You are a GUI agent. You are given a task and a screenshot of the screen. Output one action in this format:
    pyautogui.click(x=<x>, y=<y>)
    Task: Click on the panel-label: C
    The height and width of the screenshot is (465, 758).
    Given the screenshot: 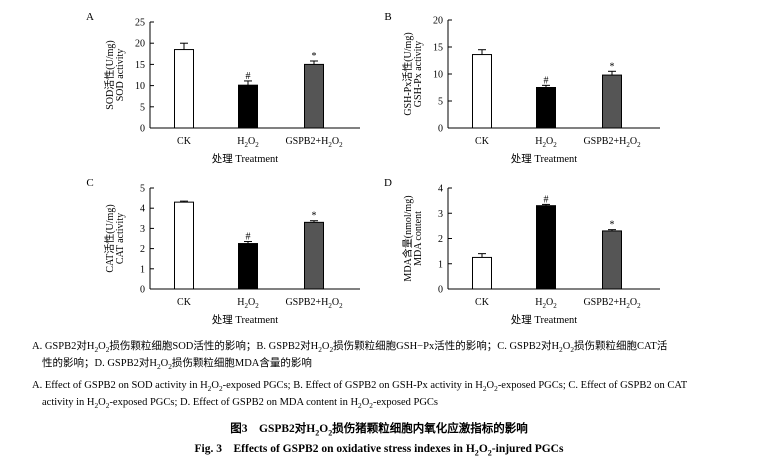 What is the action you would take?
    pyautogui.click(x=89, y=183)
    